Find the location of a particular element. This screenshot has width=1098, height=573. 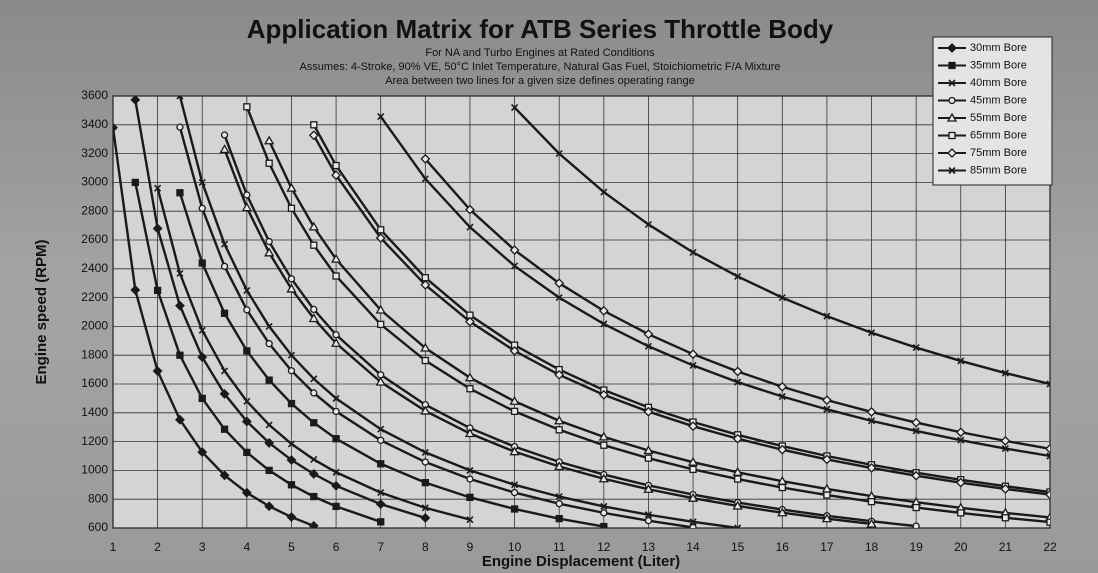

y-tick-label: 1800 is located at coordinates (94, 354).